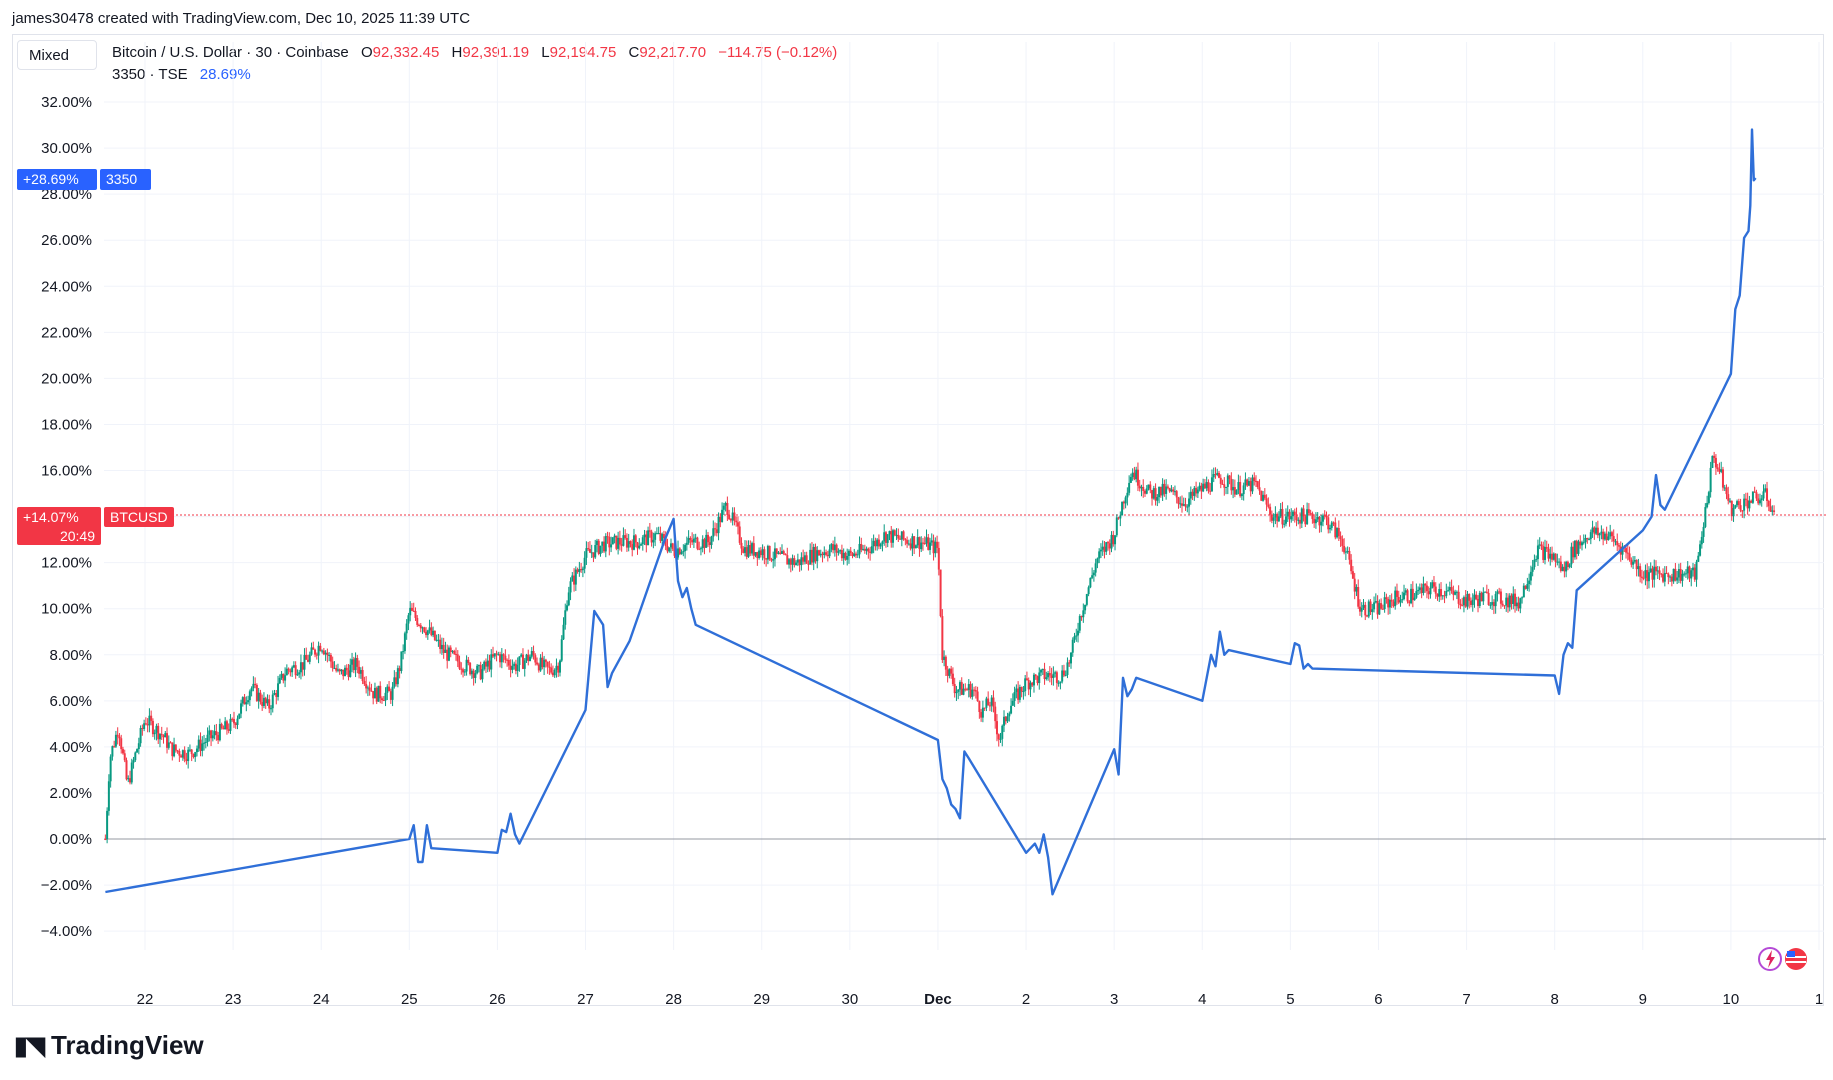 The width and height of the screenshot is (1833, 1080). I want to click on spark-icon, so click(1770, 959).